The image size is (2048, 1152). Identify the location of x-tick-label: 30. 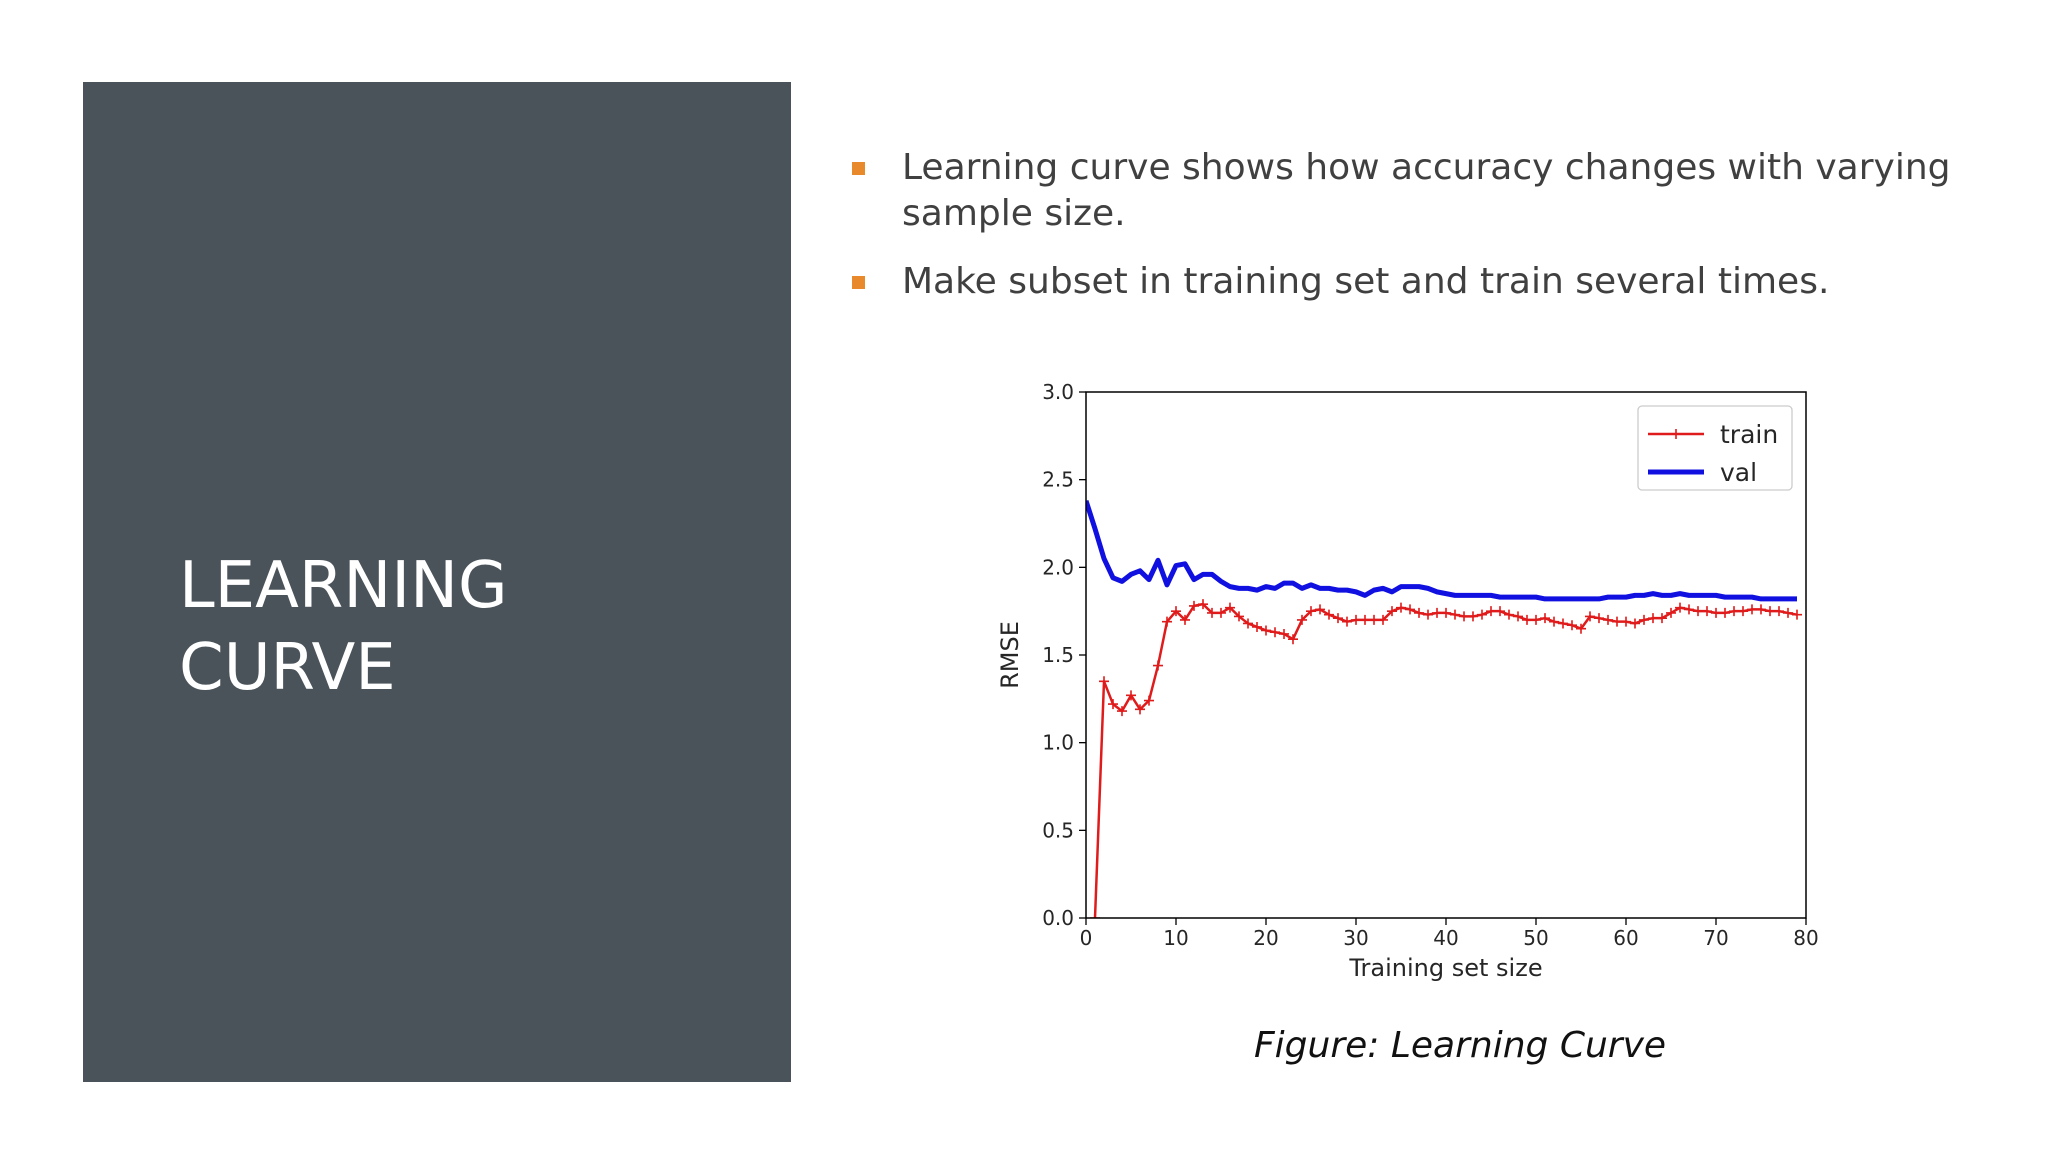
(1355, 938).